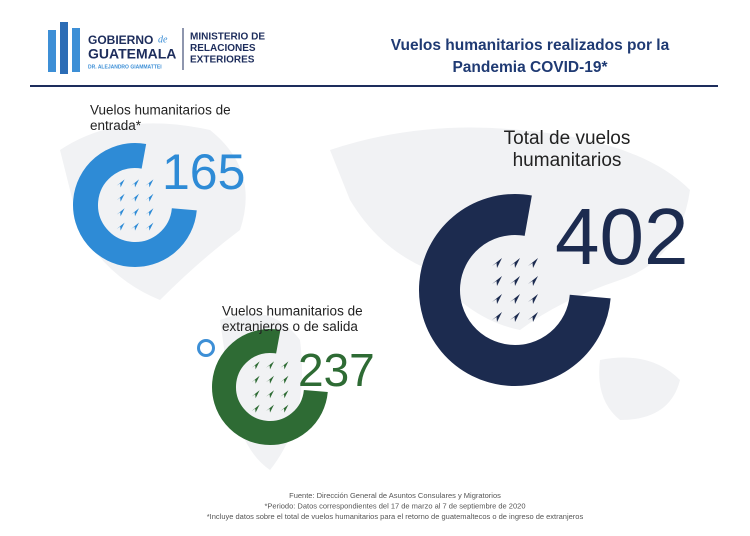 The image size is (750, 536). Describe the element at coordinates (206, 348) in the screenshot. I see `guatemala-icon` at that location.